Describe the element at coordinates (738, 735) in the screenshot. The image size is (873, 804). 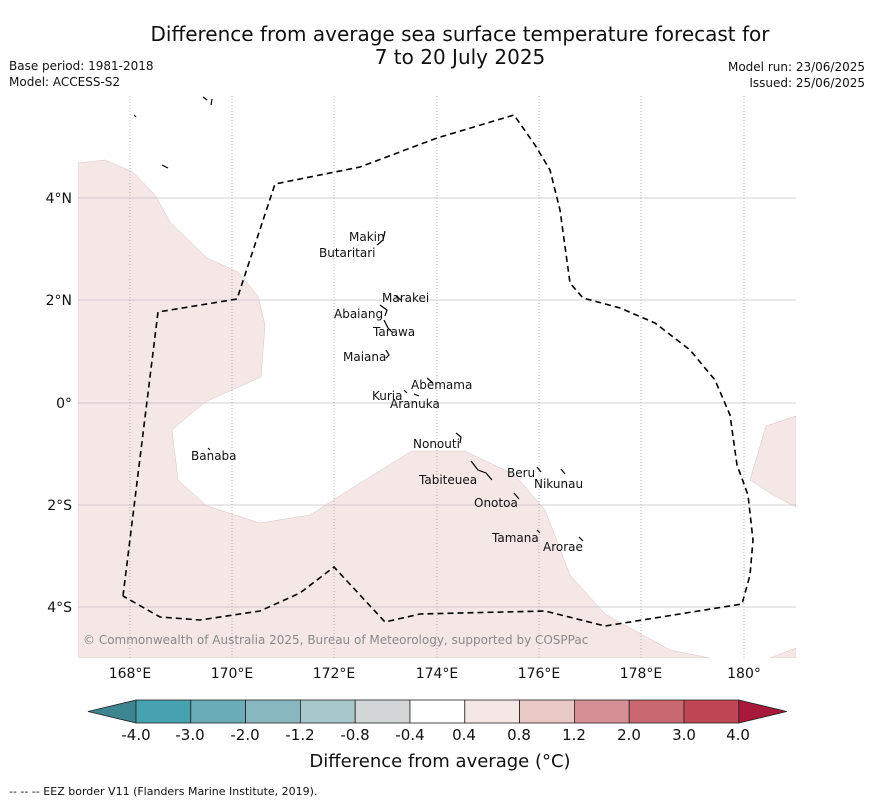
I see `colorbar-label: 4.0` at that location.